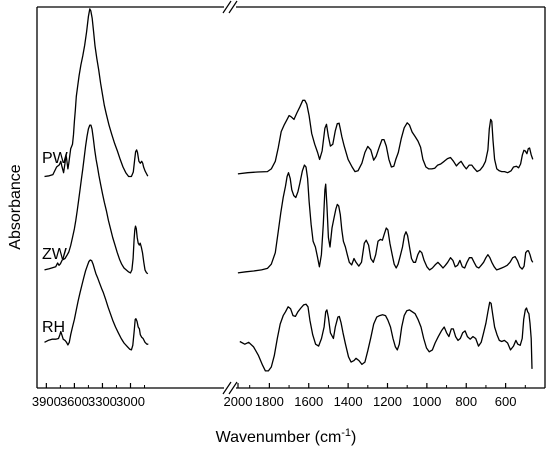 The image size is (550, 457). What do you see at coordinates (466, 401) in the screenshot?
I see `x-tick-800-label: 800` at bounding box center [466, 401].